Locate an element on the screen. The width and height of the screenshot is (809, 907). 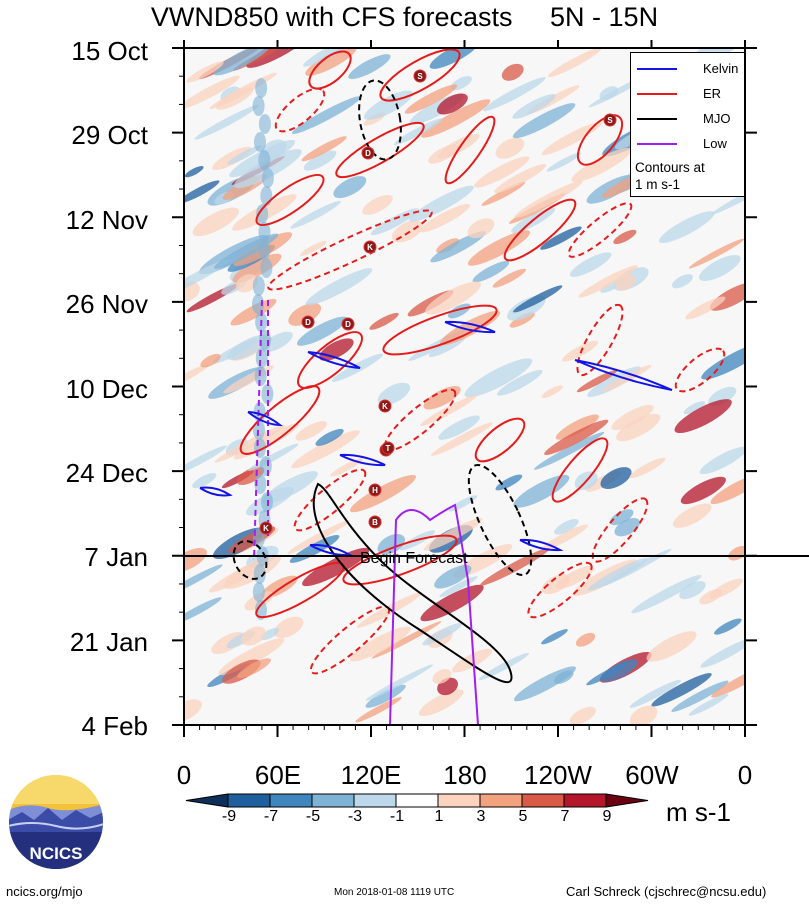
footer-timestamp: Mon 2018-01-08 1119 UTC is located at coordinates (394, 892).